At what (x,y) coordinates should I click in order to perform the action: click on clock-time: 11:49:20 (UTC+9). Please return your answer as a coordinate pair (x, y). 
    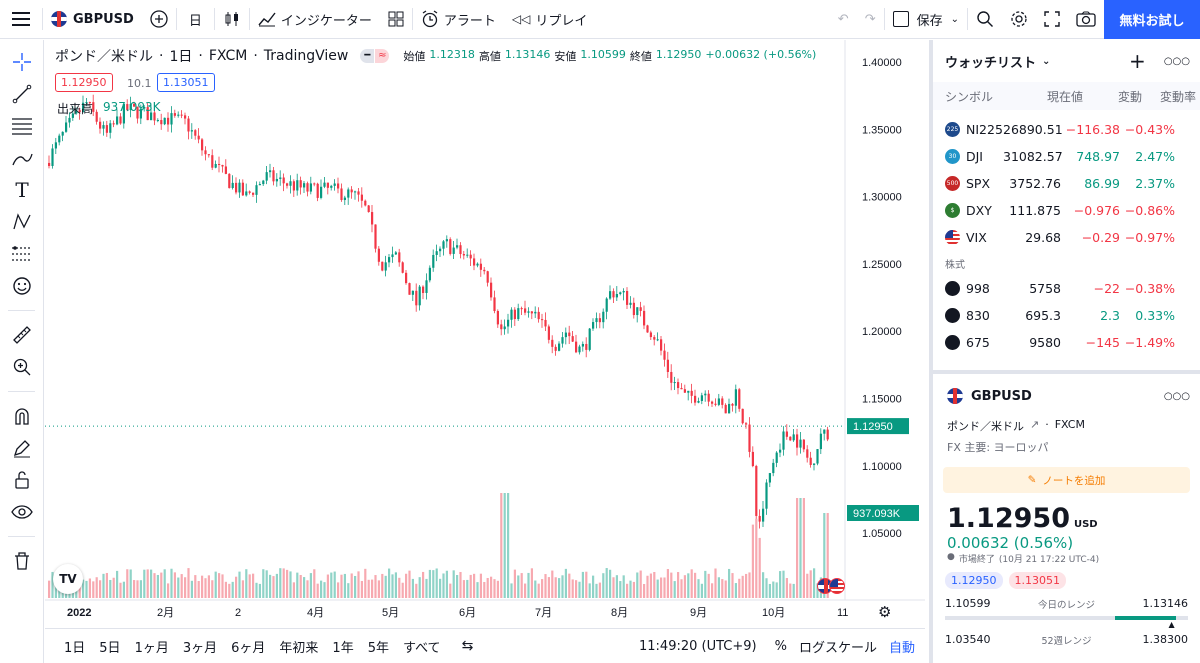
    Looking at the image, I should click on (698, 646).